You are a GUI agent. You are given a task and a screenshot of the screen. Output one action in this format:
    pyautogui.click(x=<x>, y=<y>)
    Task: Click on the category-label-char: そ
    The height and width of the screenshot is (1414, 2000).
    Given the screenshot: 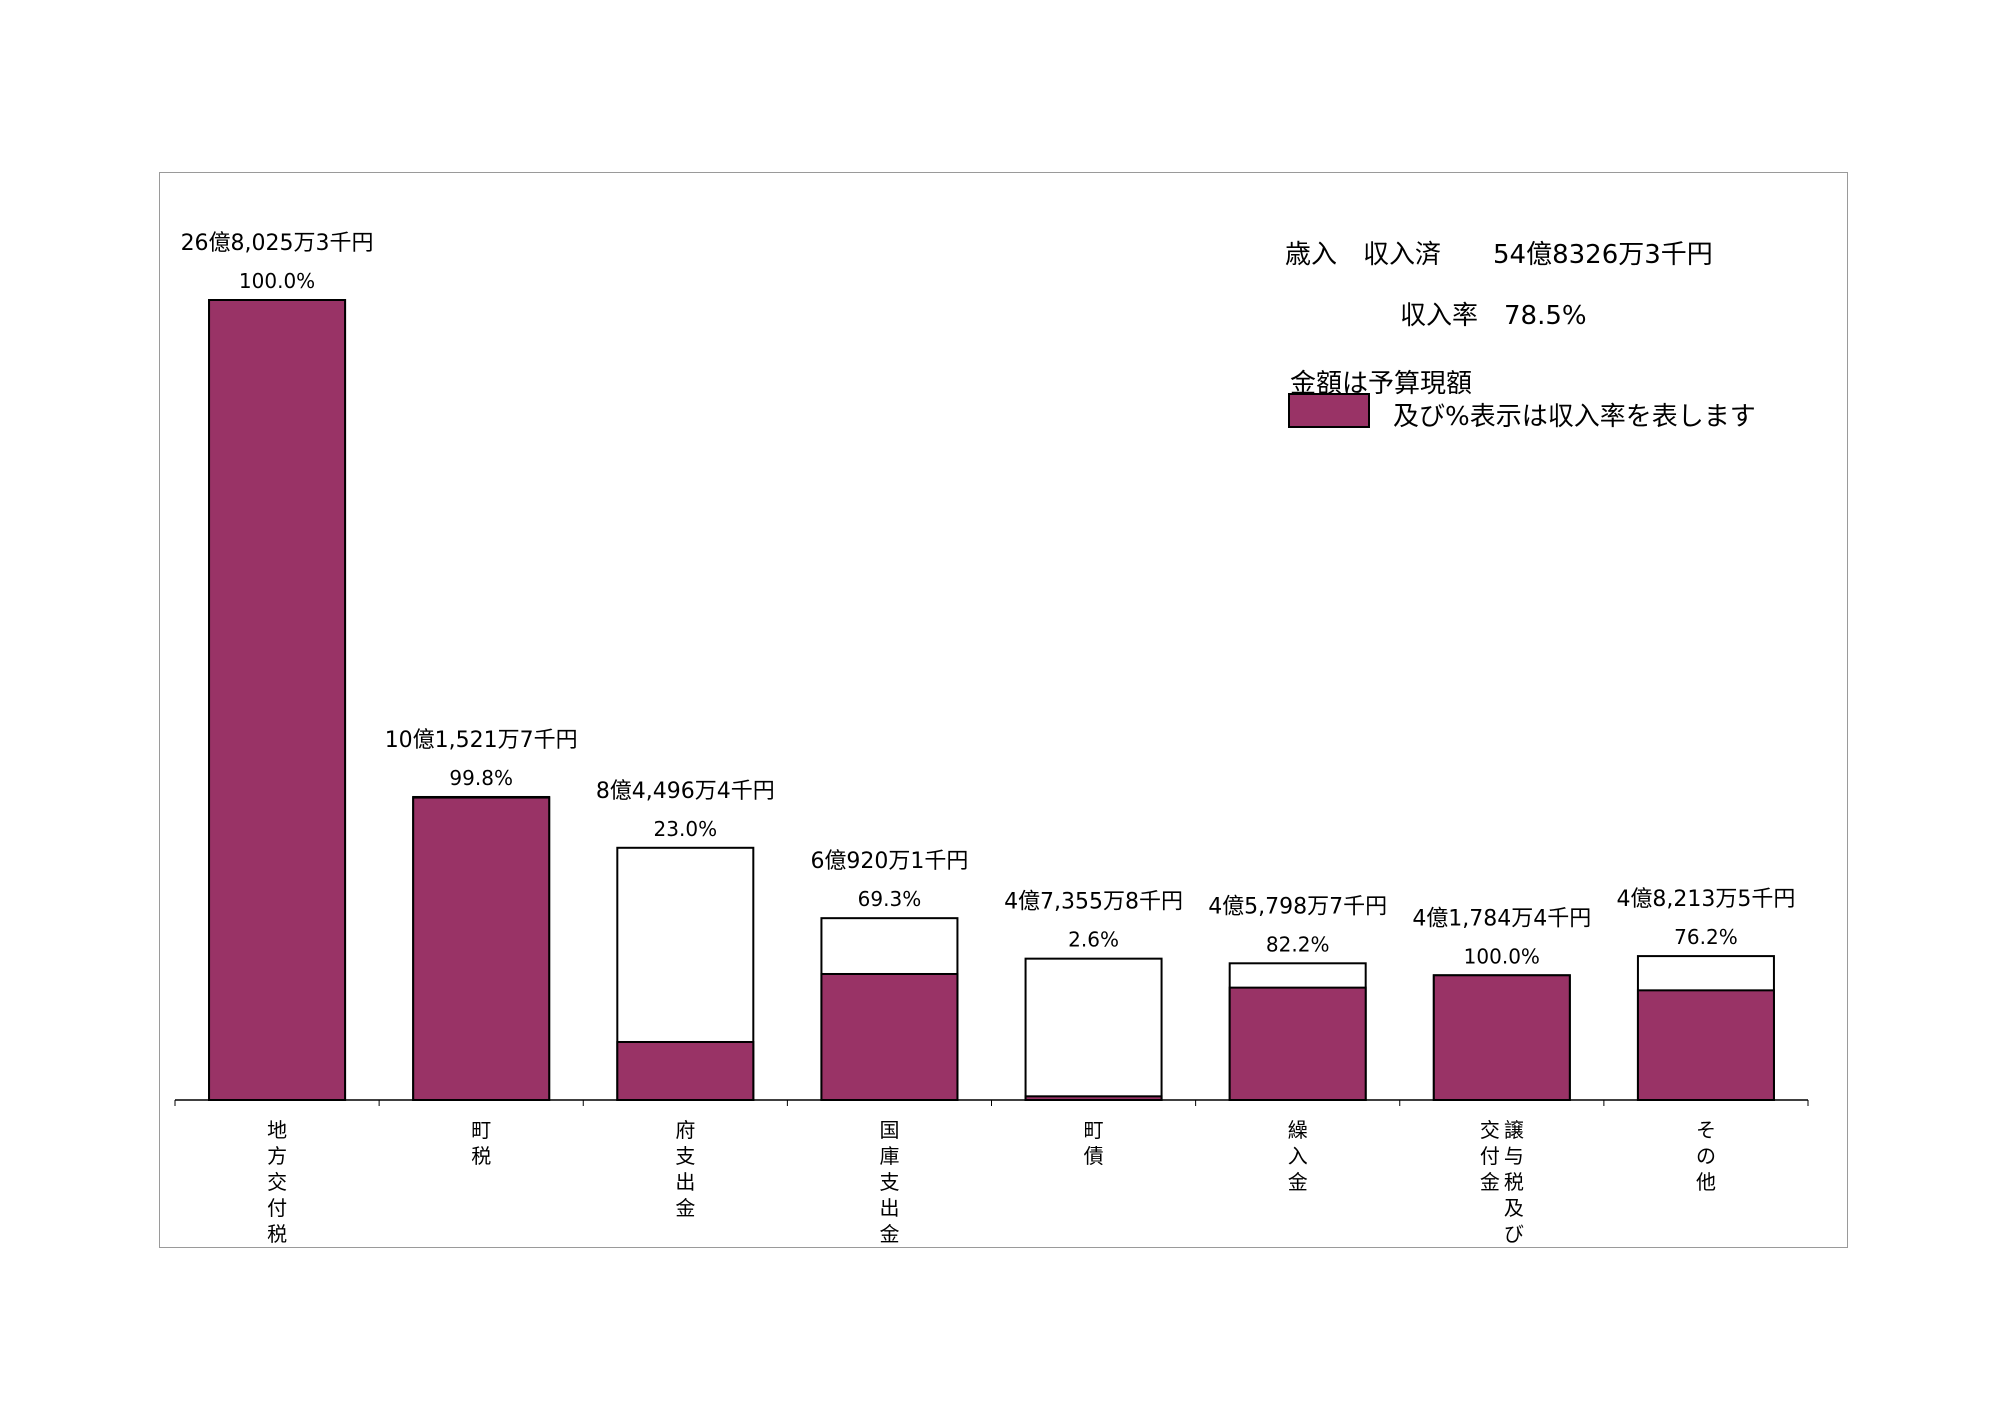 What is the action you would take?
    pyautogui.click(x=1706, y=1130)
    